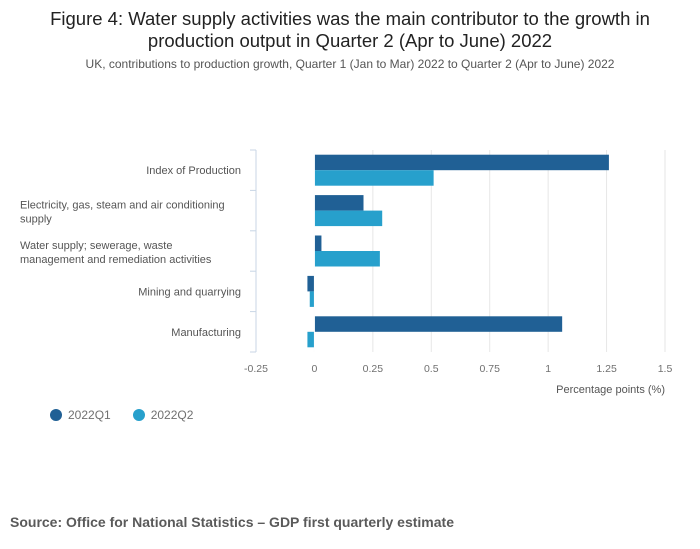 The height and width of the screenshot is (549, 700). I want to click on legend-item-q2: 2022Q2, so click(163, 415).